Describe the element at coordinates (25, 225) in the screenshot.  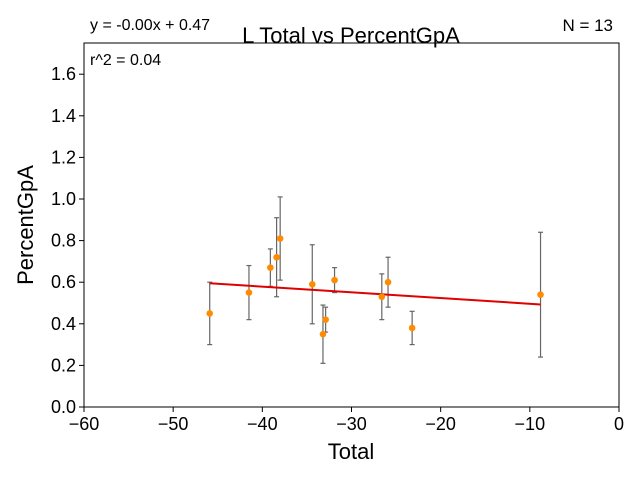
I see `y-axis-label: PercentGpA` at that location.